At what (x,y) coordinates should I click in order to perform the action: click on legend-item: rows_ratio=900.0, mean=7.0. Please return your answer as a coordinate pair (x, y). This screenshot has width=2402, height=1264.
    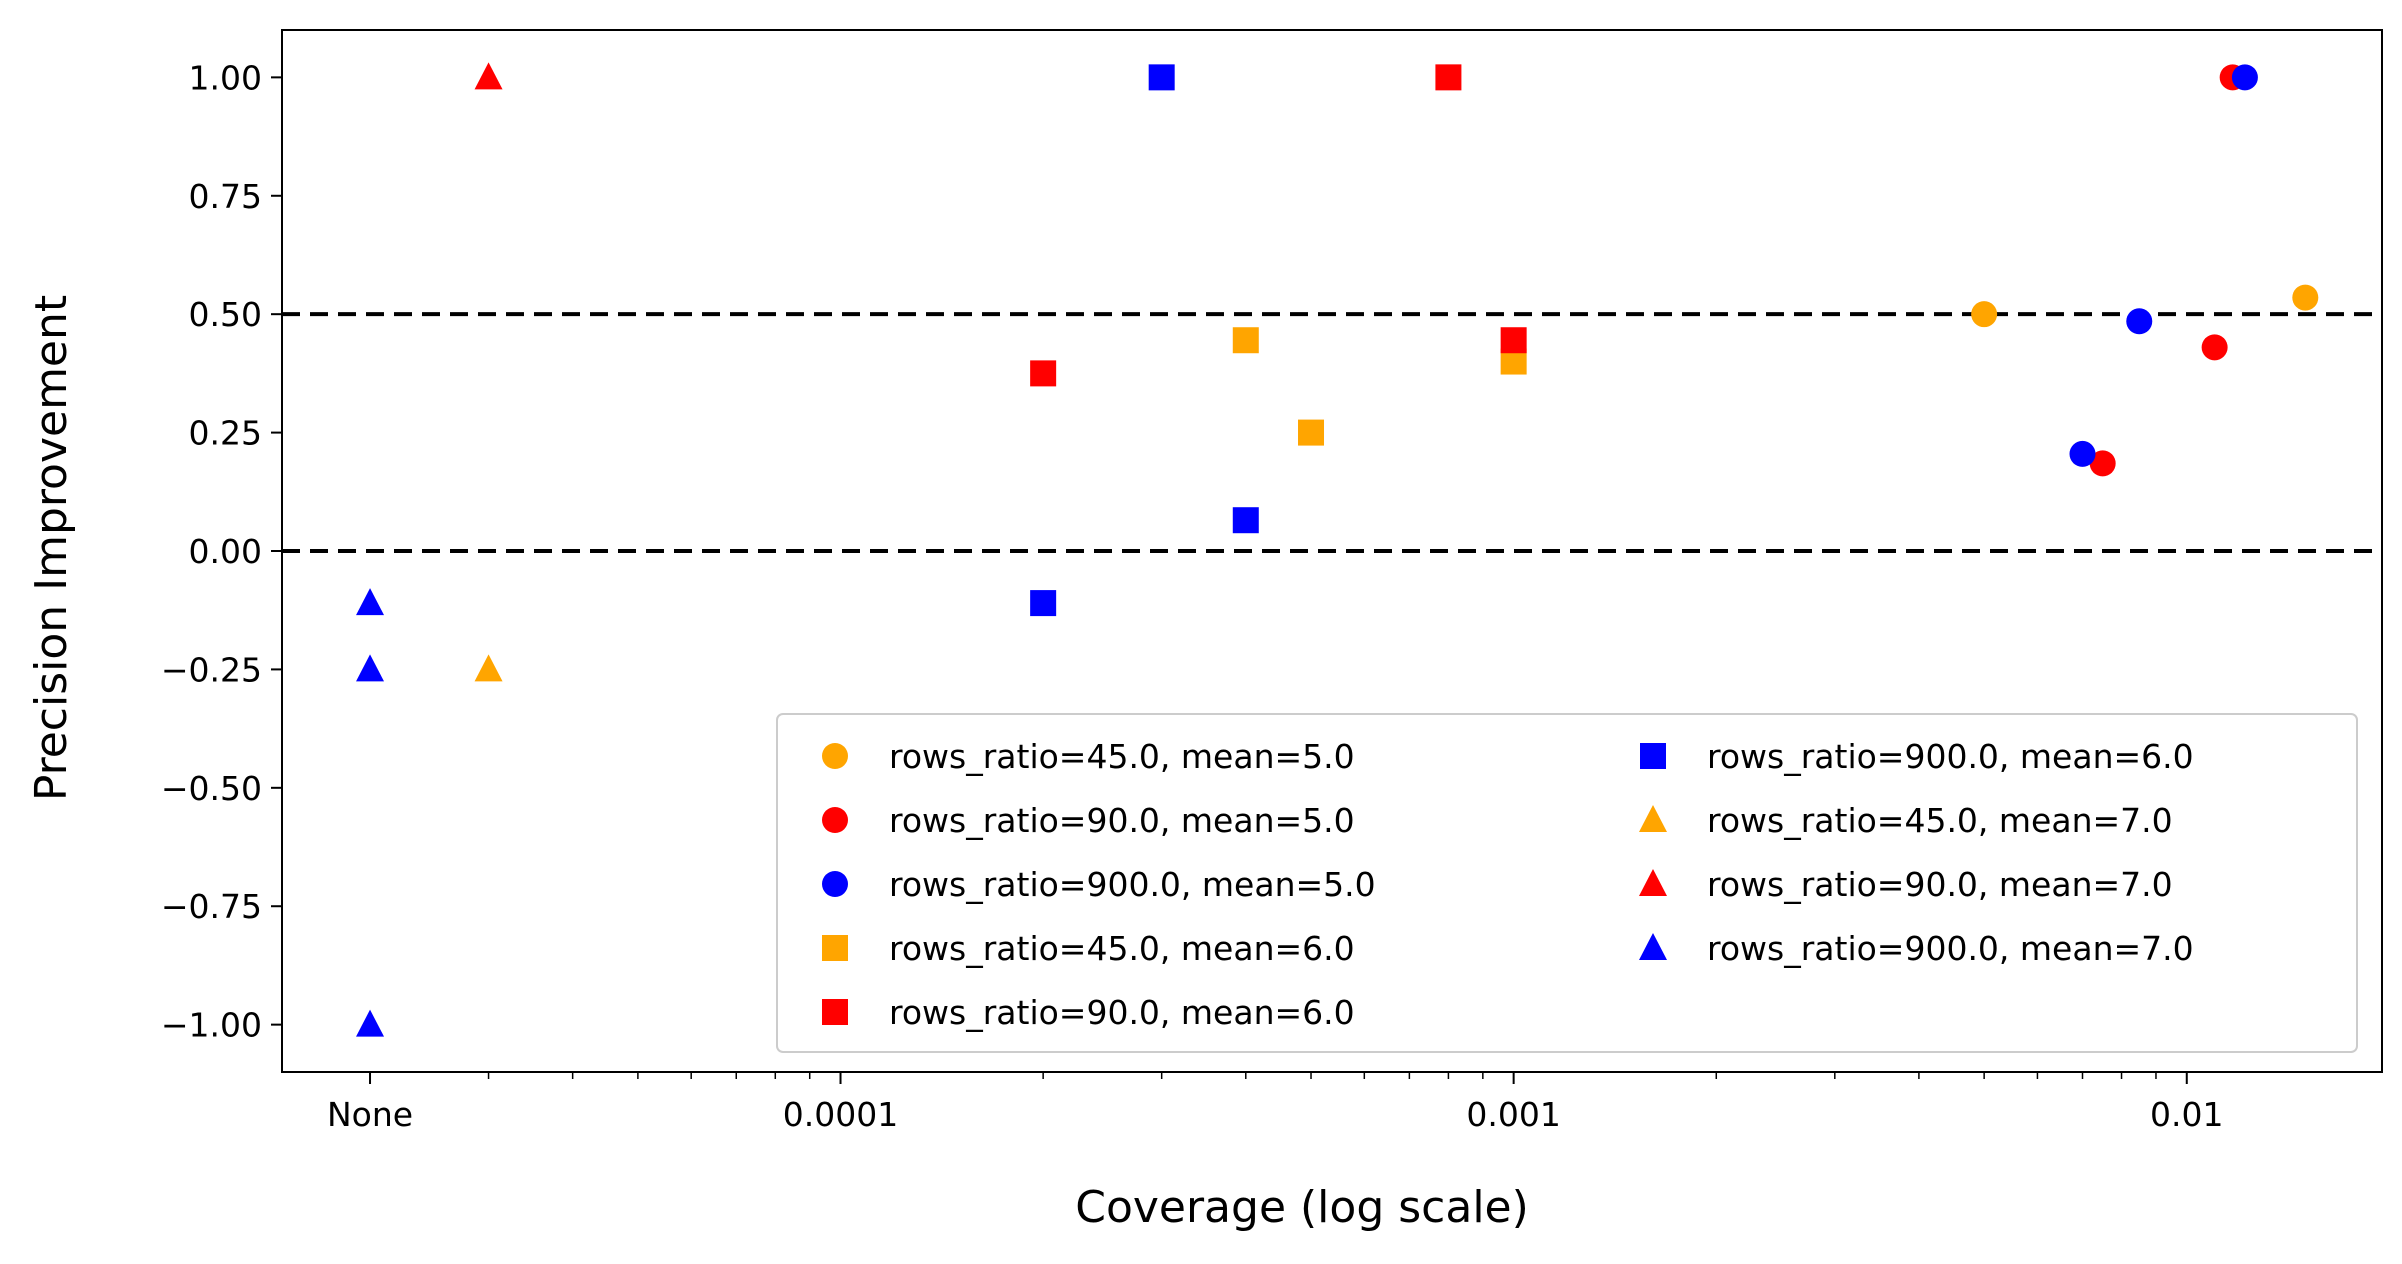
    Looking at the image, I should click on (1916, 948).